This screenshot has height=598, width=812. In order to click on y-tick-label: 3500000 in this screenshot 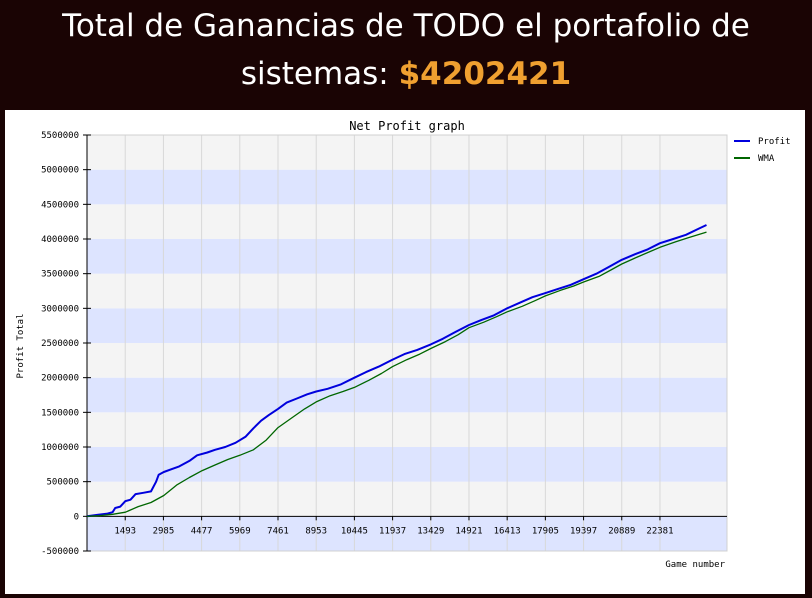, I will do `click(60, 275)`.